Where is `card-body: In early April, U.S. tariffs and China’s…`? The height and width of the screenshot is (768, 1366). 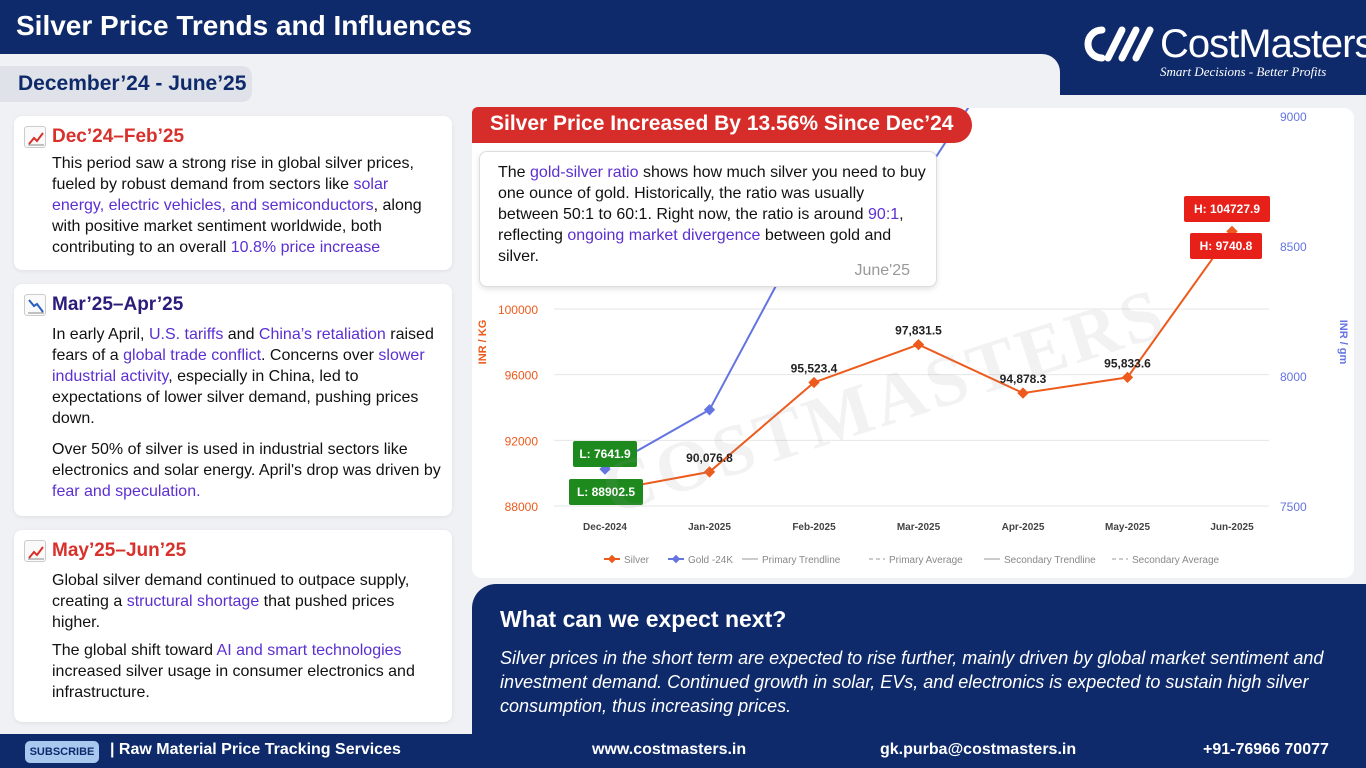 card-body: In early April, U.S. tariffs and China’s… is located at coordinates (247, 413).